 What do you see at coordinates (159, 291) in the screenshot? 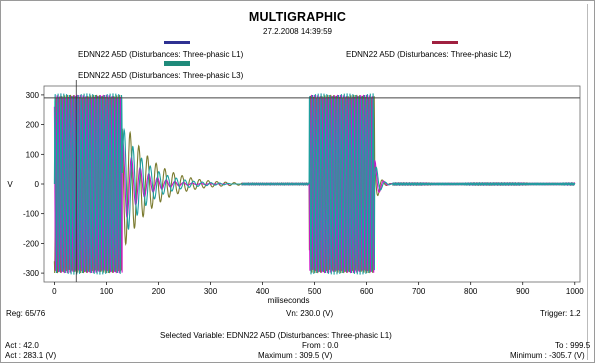
I see `x-tick-label: 200` at bounding box center [159, 291].